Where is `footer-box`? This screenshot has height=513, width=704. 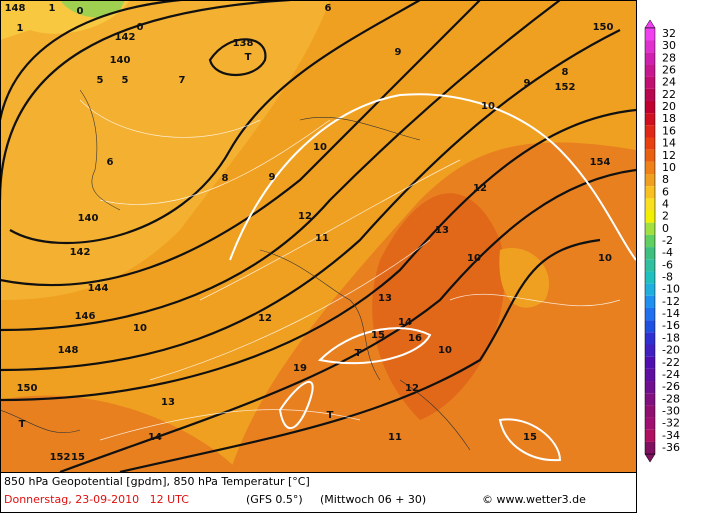
footer-box is located at coordinates (318, 492).